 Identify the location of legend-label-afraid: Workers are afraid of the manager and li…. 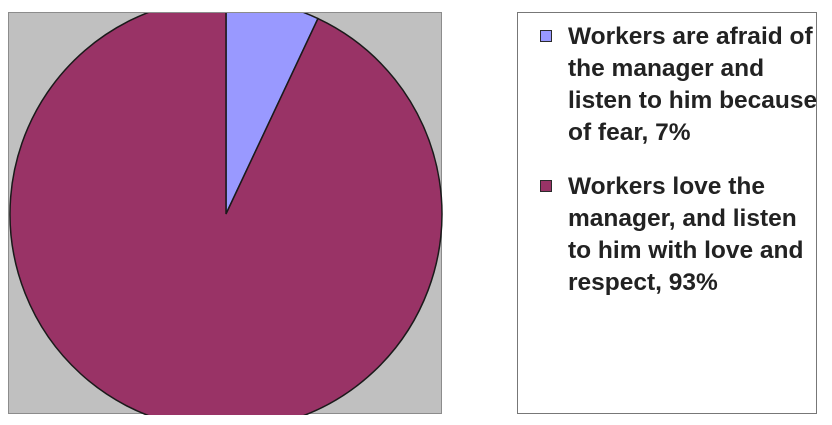
(693, 84).